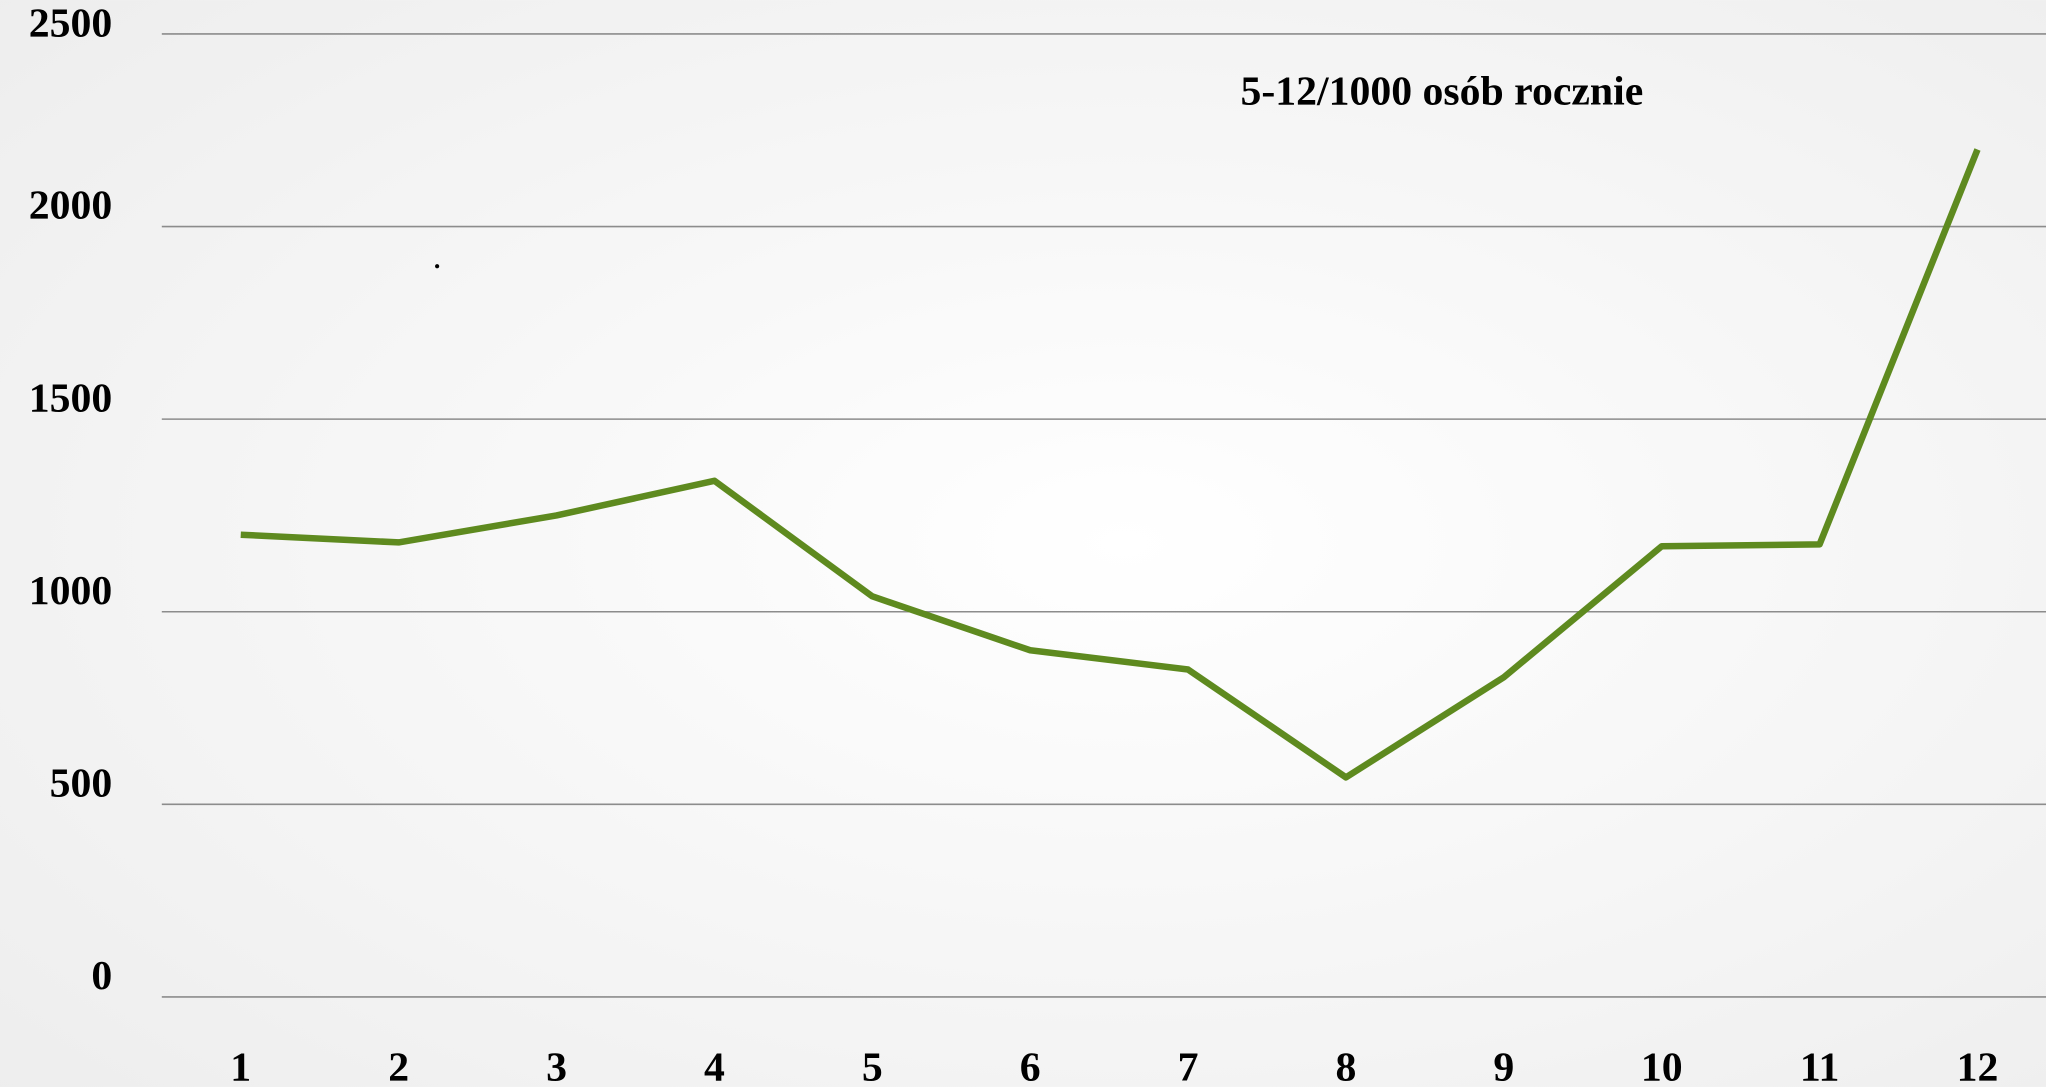 Image resolution: width=2046 pixels, height=1087 pixels. What do you see at coordinates (1030, 1065) in the screenshot?
I see `x-tick-label: 6` at bounding box center [1030, 1065].